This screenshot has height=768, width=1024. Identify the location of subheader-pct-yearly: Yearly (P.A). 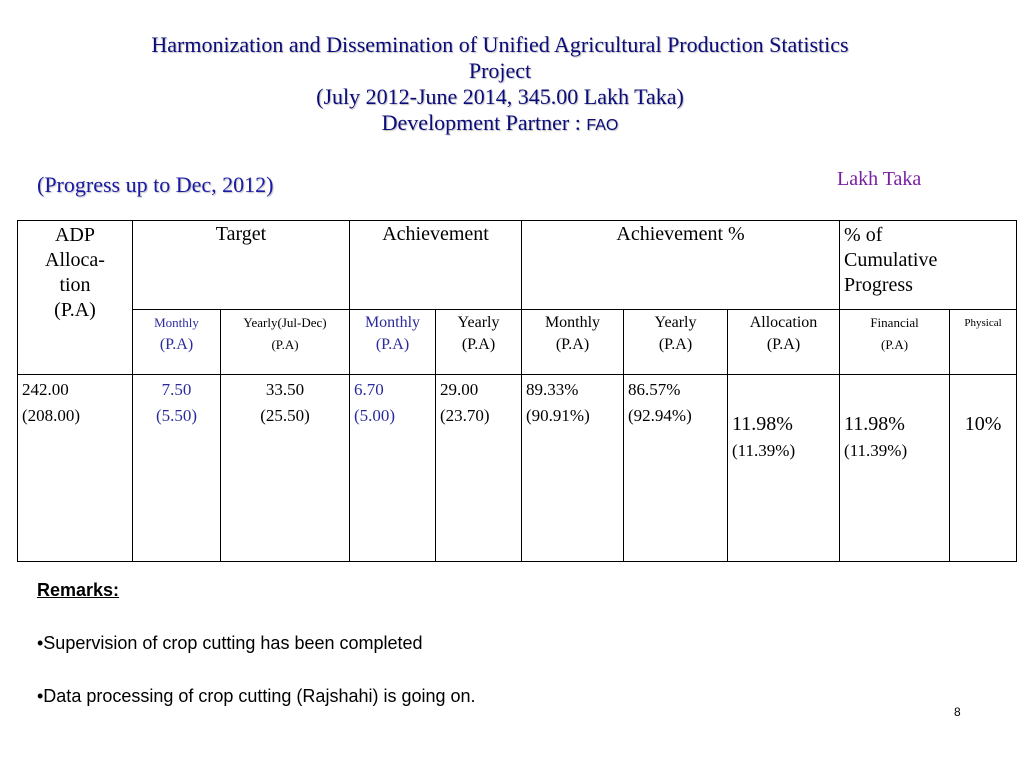
(675, 342).